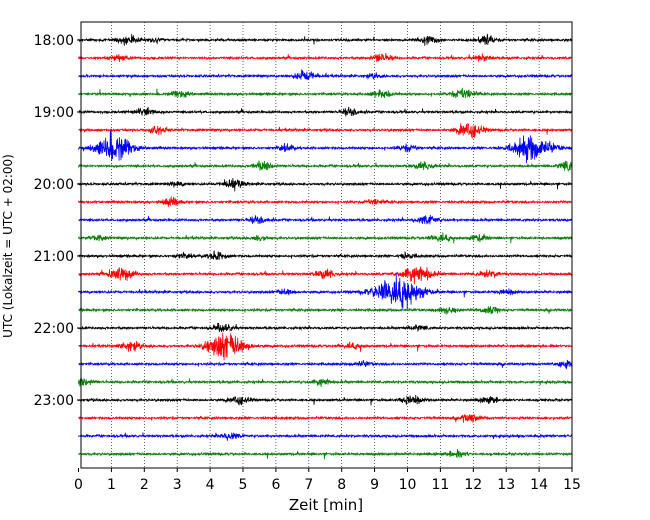 This screenshot has width=650, height=520. I want to click on trace-2045, so click(325, 238).